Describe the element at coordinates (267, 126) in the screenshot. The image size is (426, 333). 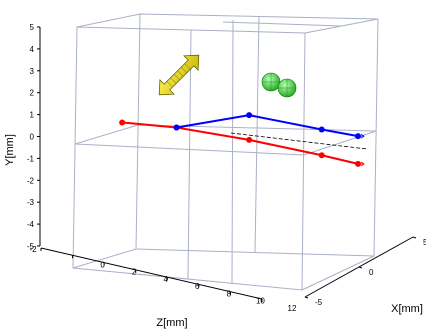
I see `series-line` at that location.